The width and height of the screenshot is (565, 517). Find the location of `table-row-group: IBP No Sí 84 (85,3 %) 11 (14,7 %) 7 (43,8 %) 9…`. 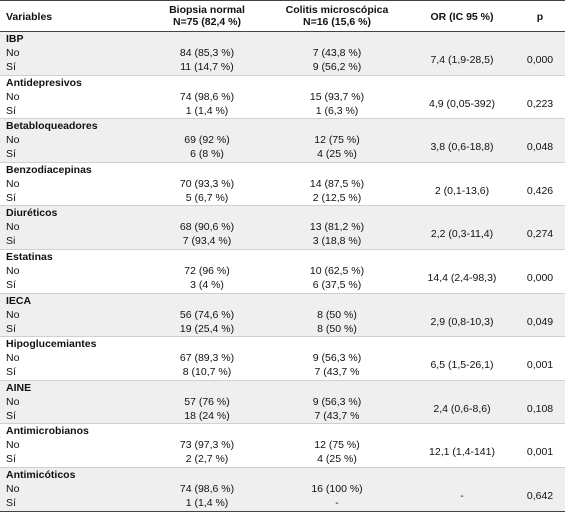

table-row-group: IBP No Sí 84 (85,3 %) 11 (14,7 %) 7 (43,8 %) 9… is located at coordinates (282, 54).